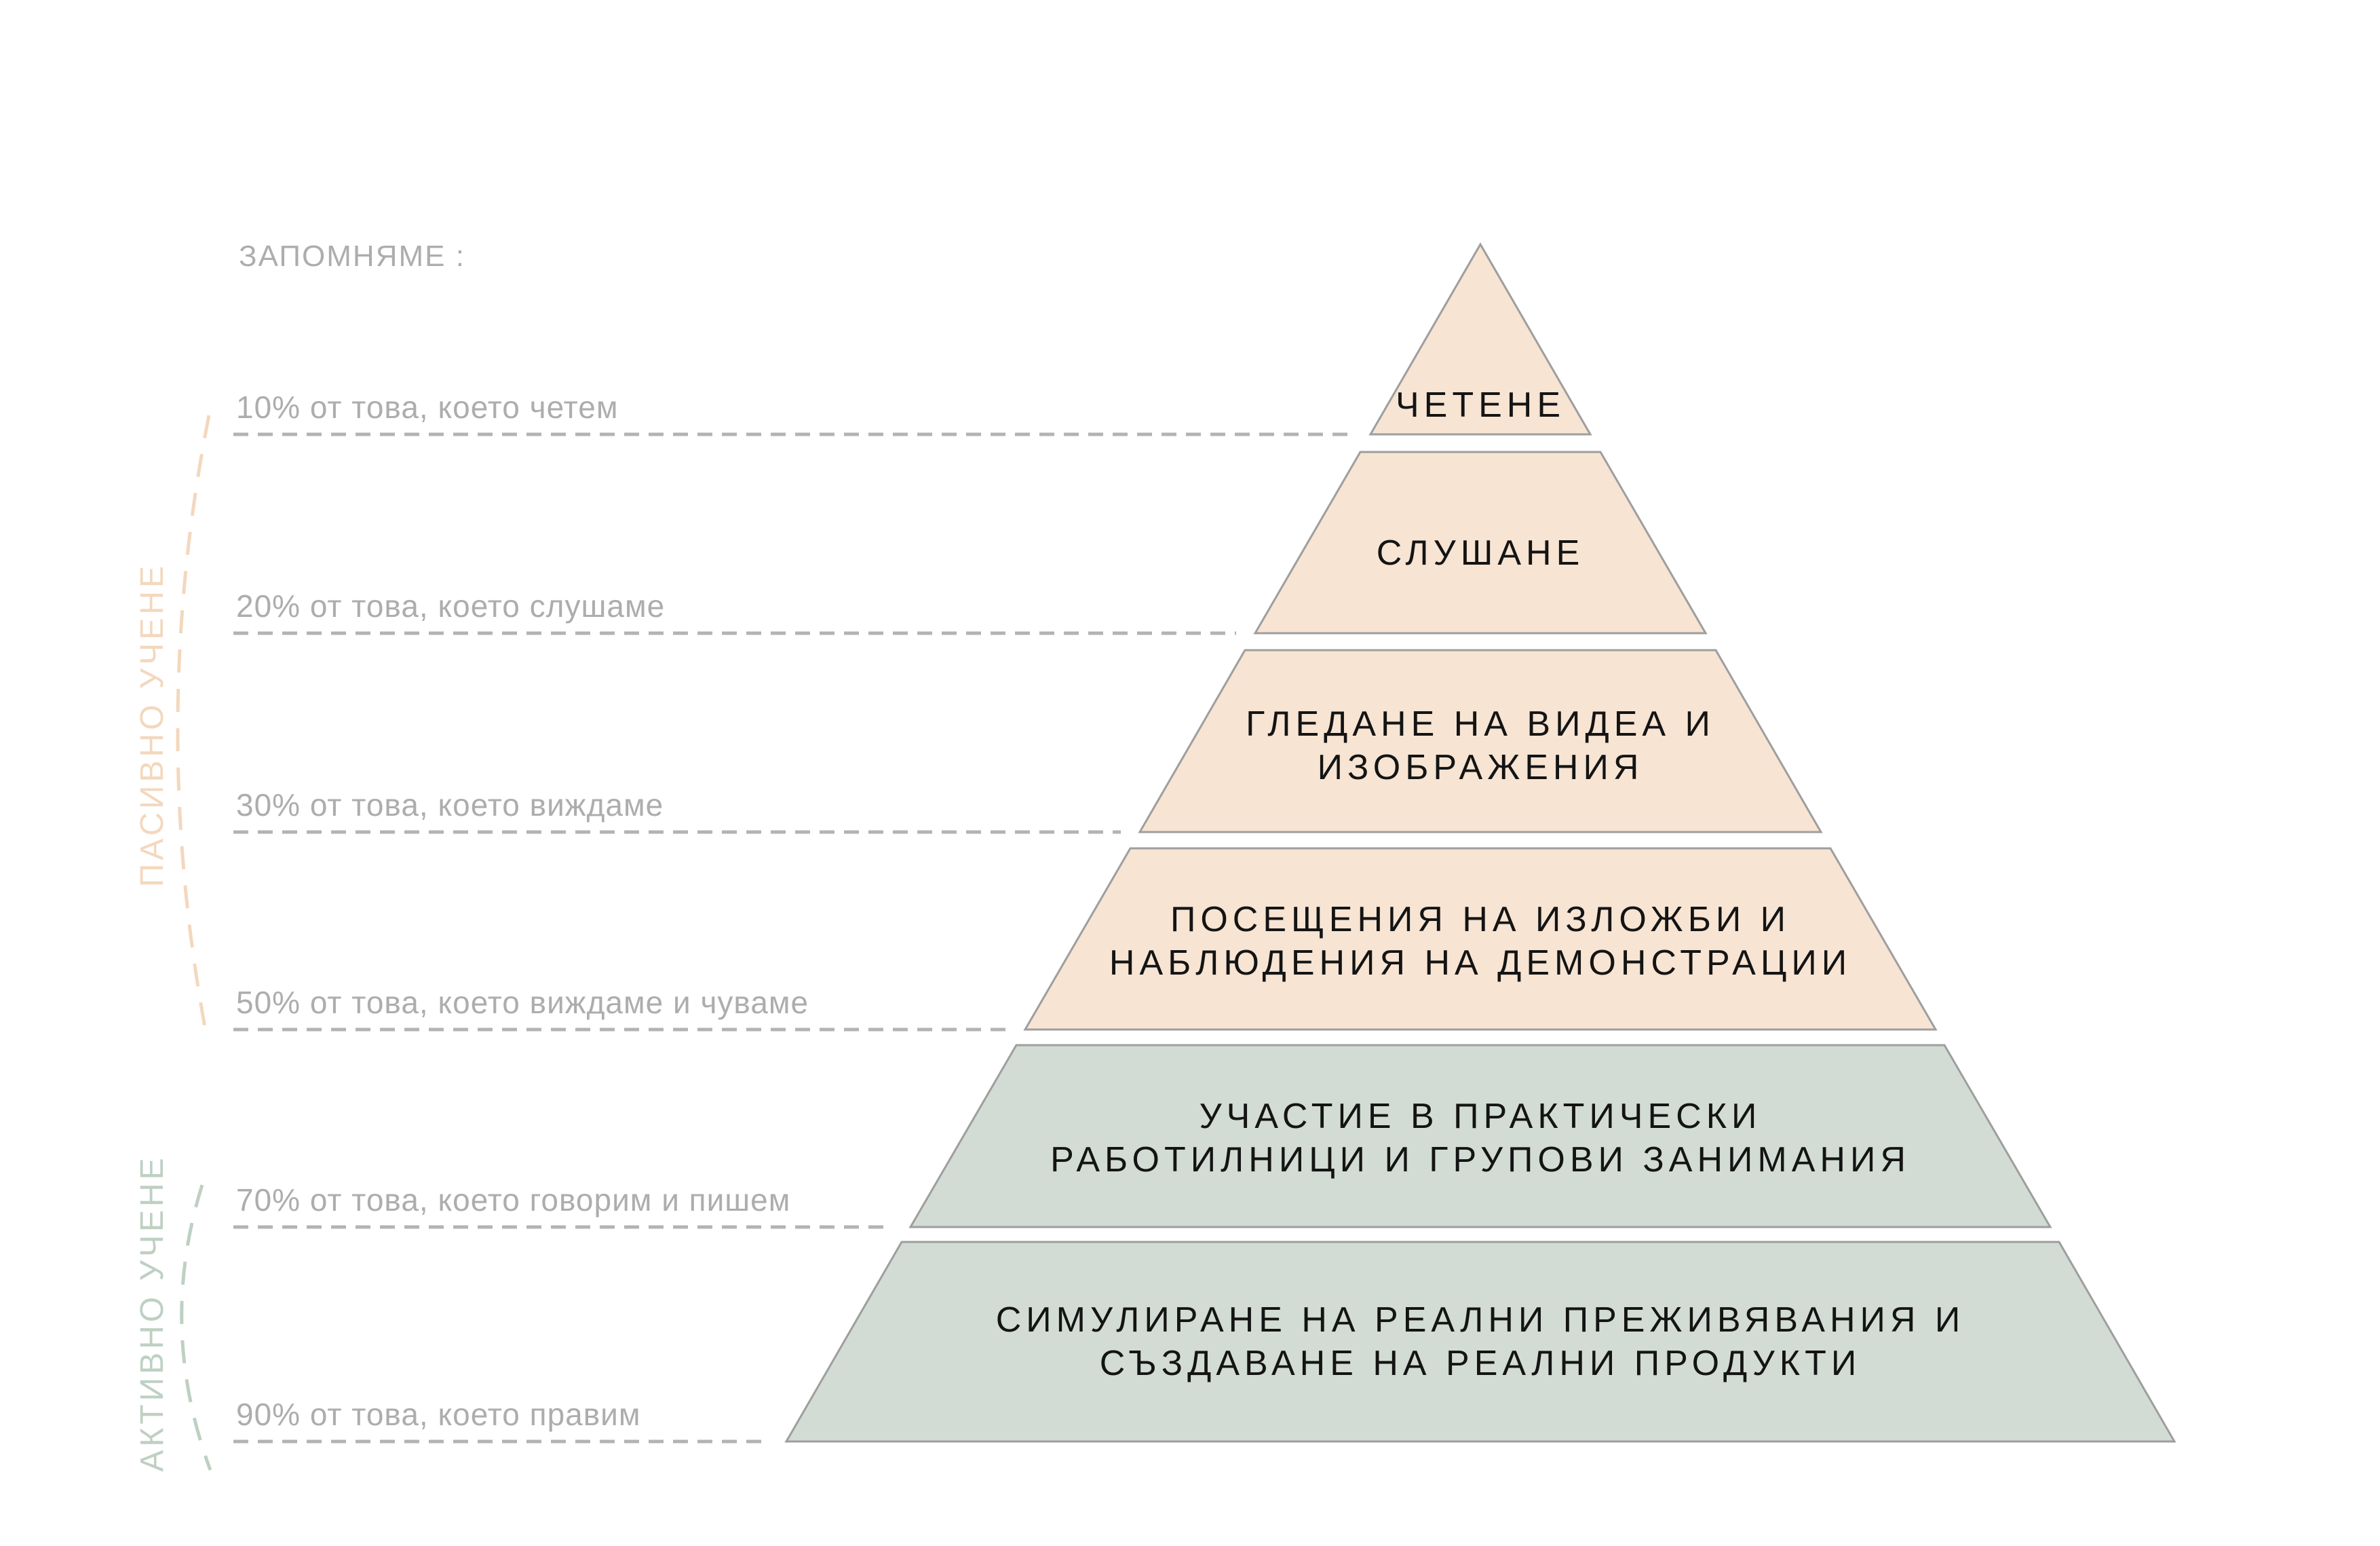 The width and height of the screenshot is (2380, 1546). I want to click on retention-row: 50% от това, което виждаме и чуваме, so click(619, 1009).